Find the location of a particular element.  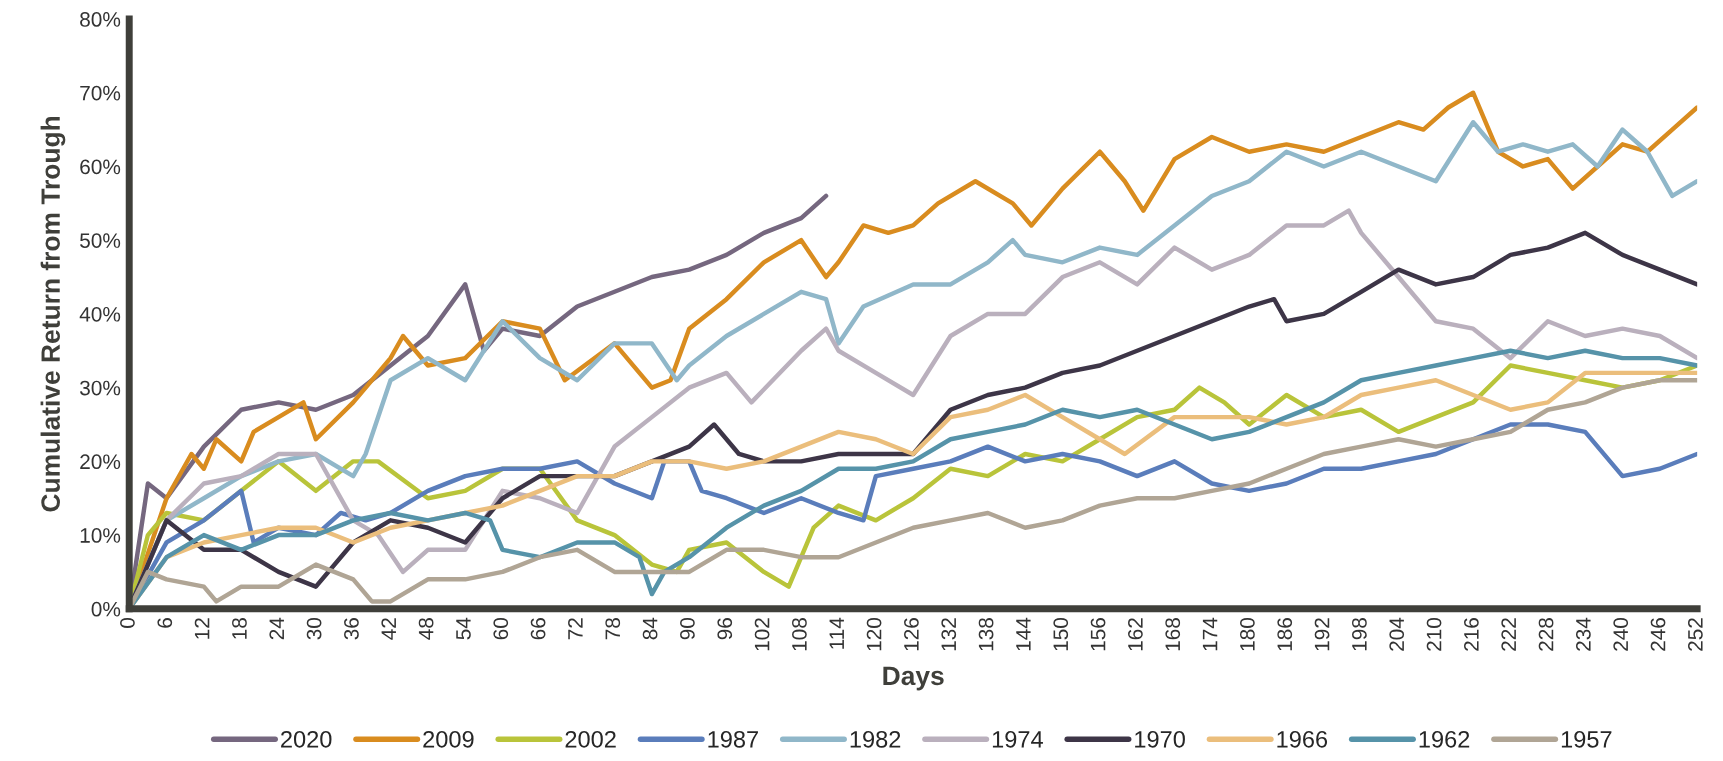

x-tick-label: 156 is located at coordinates (1098, 634).